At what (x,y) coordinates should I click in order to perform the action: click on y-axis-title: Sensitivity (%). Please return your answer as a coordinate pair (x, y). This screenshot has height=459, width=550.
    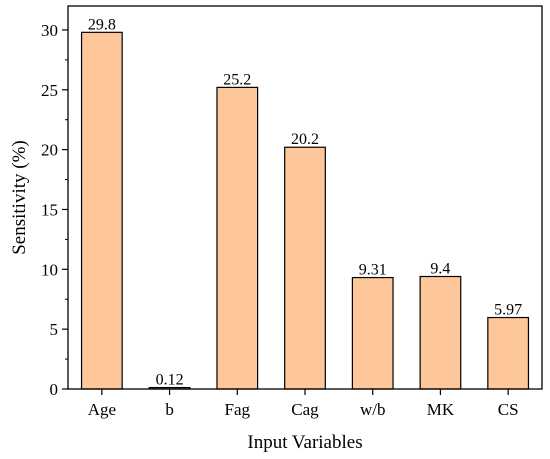
    Looking at the image, I should click on (19, 197).